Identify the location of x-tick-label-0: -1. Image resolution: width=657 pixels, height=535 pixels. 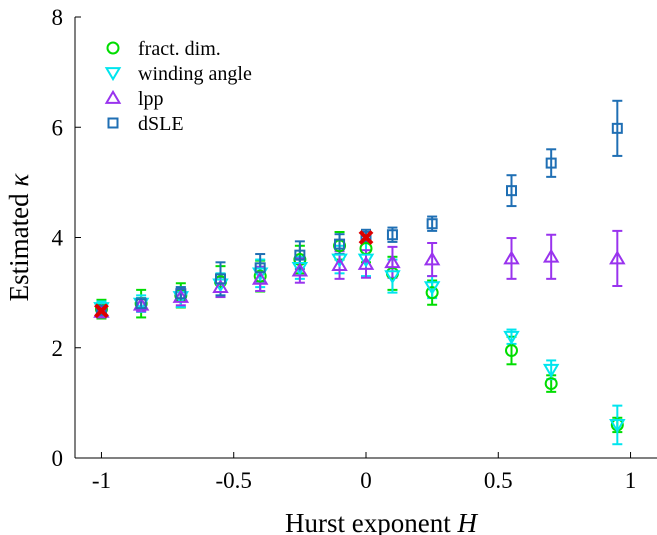
(101, 480).